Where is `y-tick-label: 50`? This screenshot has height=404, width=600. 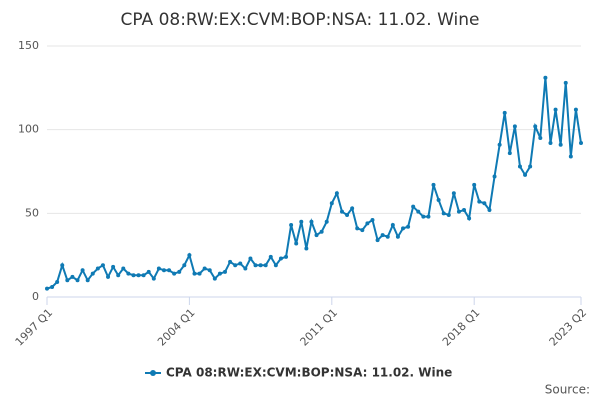
y-tick-label: 50 is located at coordinates (32, 212).